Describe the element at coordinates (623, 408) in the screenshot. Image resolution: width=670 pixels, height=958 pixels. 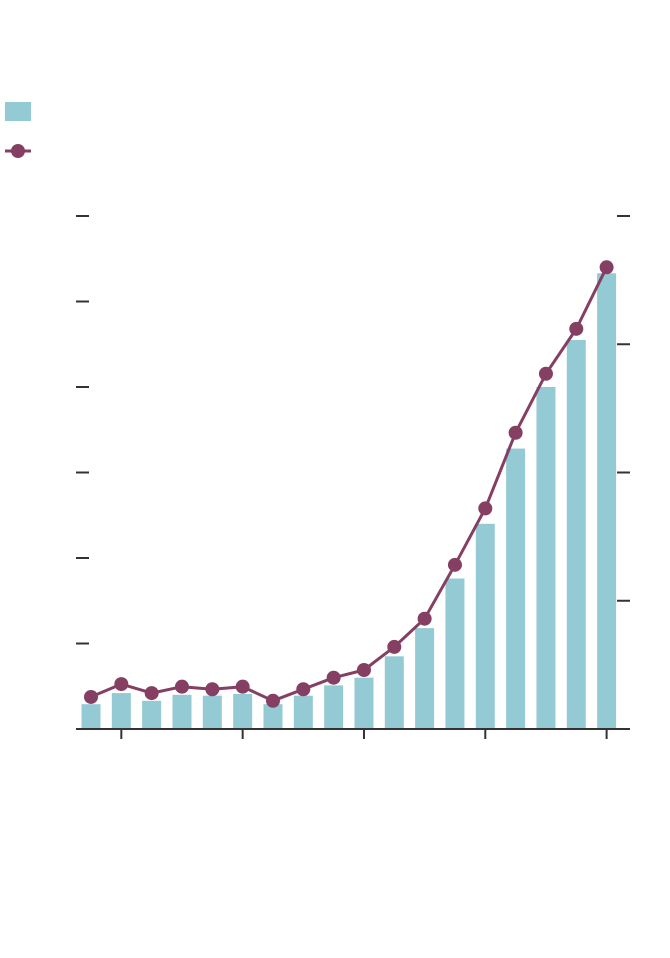
I see `right-axis` at that location.